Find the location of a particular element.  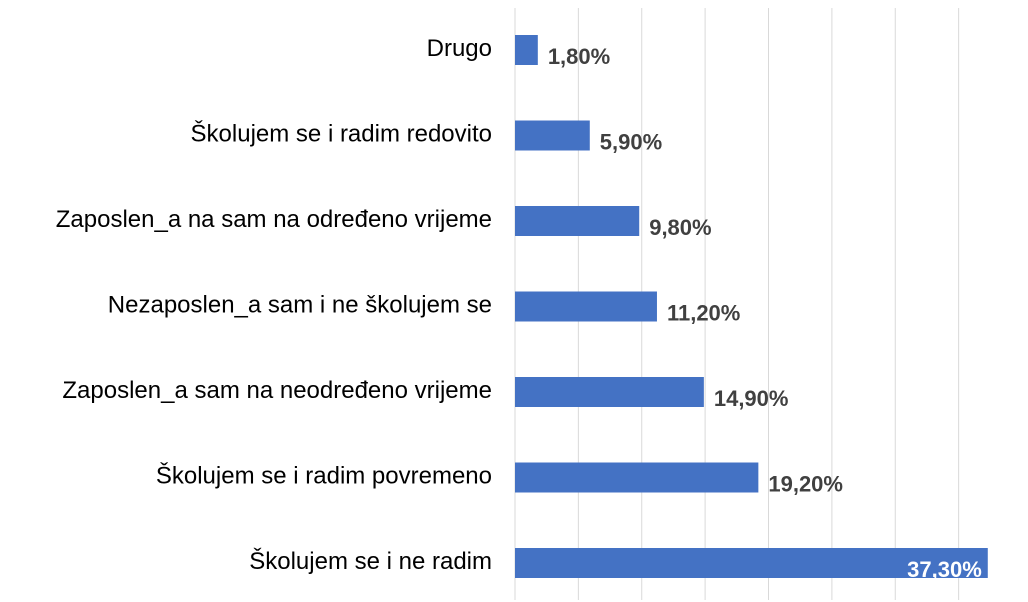

y-tick-label: Zaposlen_a na sam na određeno vrijeme is located at coordinates (274, 219).